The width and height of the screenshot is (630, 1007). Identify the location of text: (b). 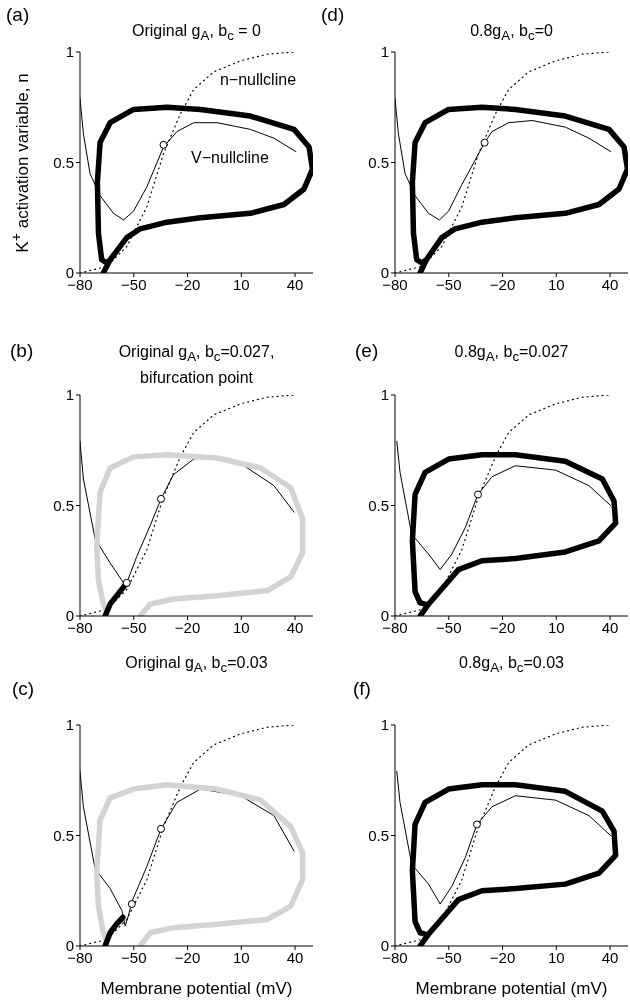
(22, 351).